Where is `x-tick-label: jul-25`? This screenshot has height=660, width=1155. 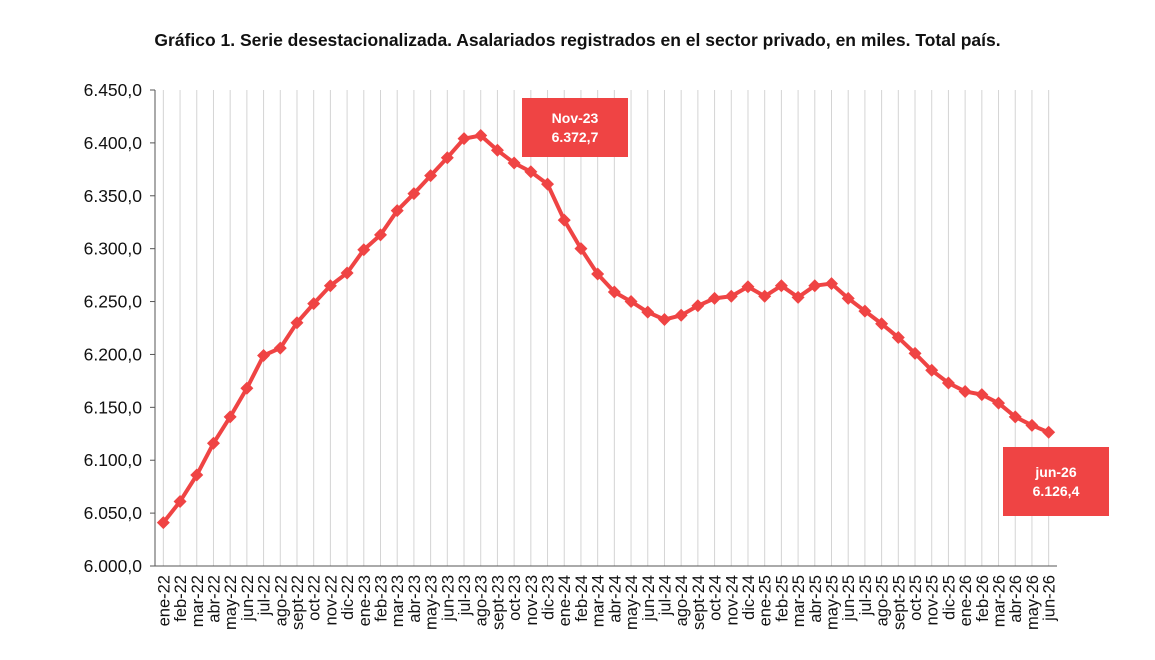
x-tick-label: jul-25 is located at coordinates (866, 595).